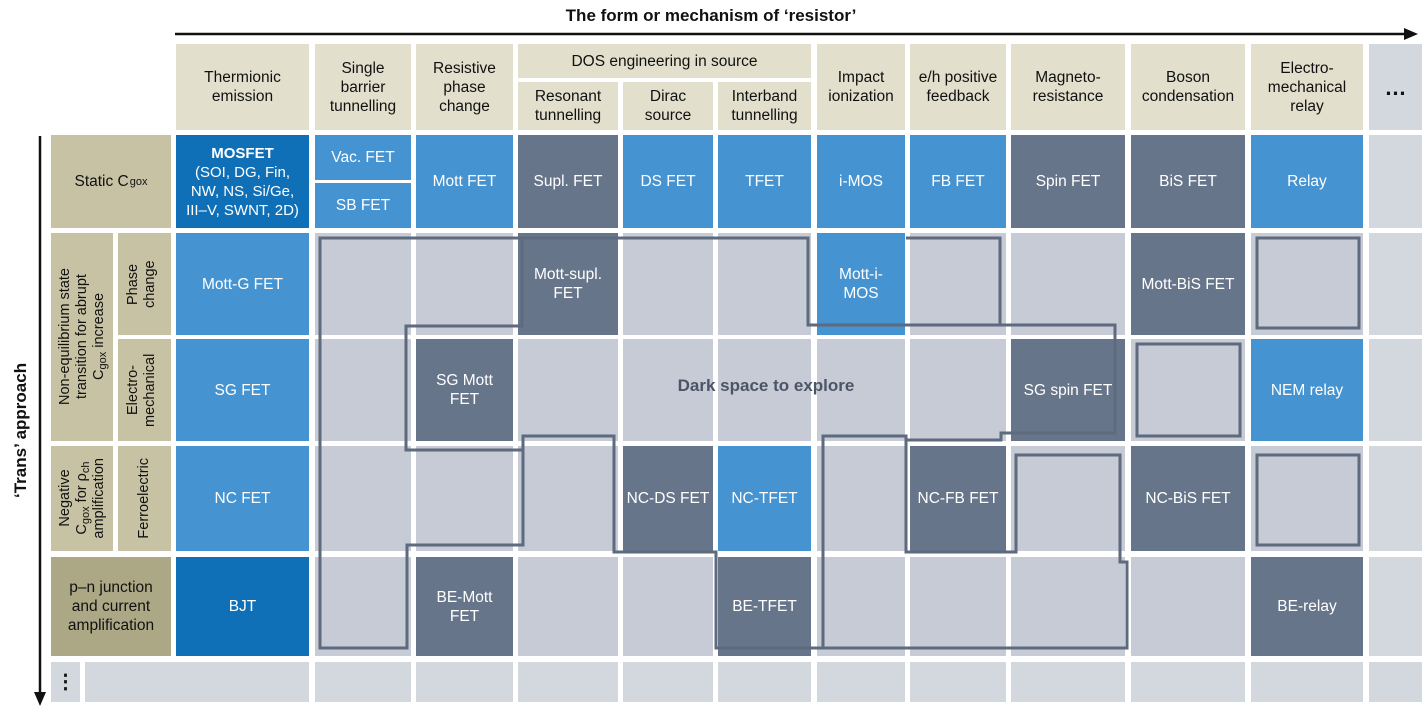 The height and width of the screenshot is (716, 1422). What do you see at coordinates (568, 106) in the screenshot?
I see `col-header-resonant: Resonant tunnelling` at bounding box center [568, 106].